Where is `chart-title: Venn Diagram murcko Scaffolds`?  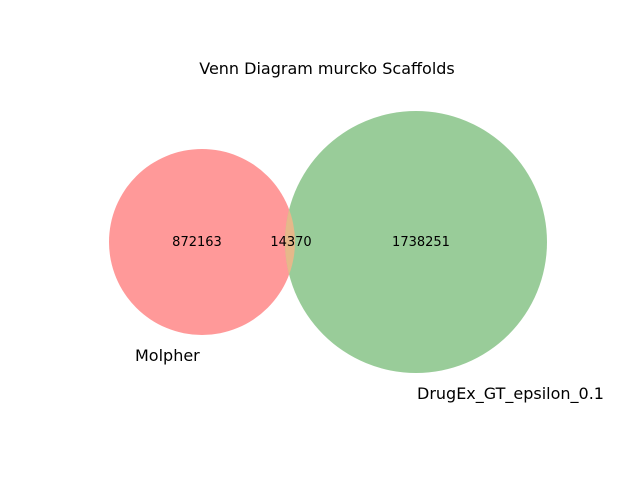 chart-title: Venn Diagram murcko Scaffolds is located at coordinates (327, 68).